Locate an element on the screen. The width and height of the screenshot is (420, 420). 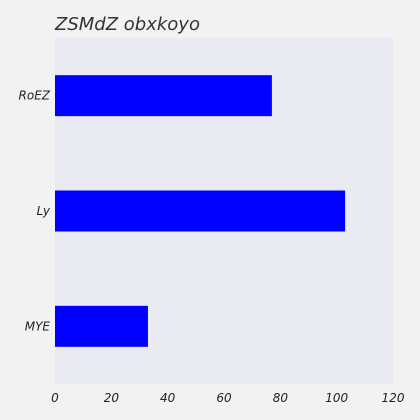
x-tick-label: 40 is located at coordinates (168, 398).